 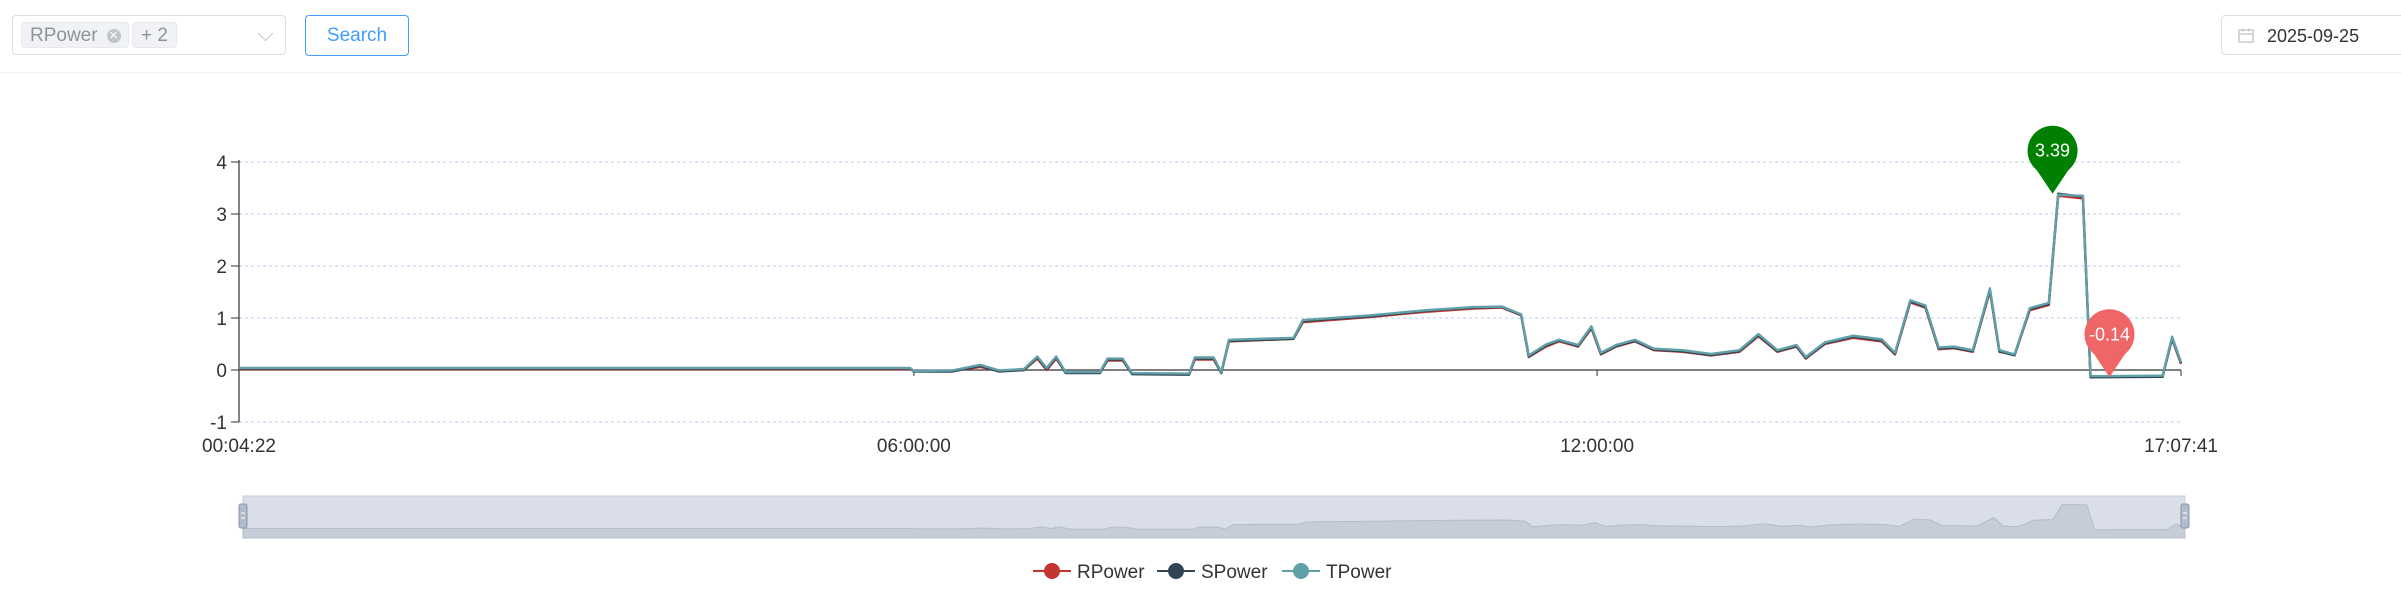 What do you see at coordinates (2185, 516) in the screenshot?
I see `zoom-handle-right` at bounding box center [2185, 516].